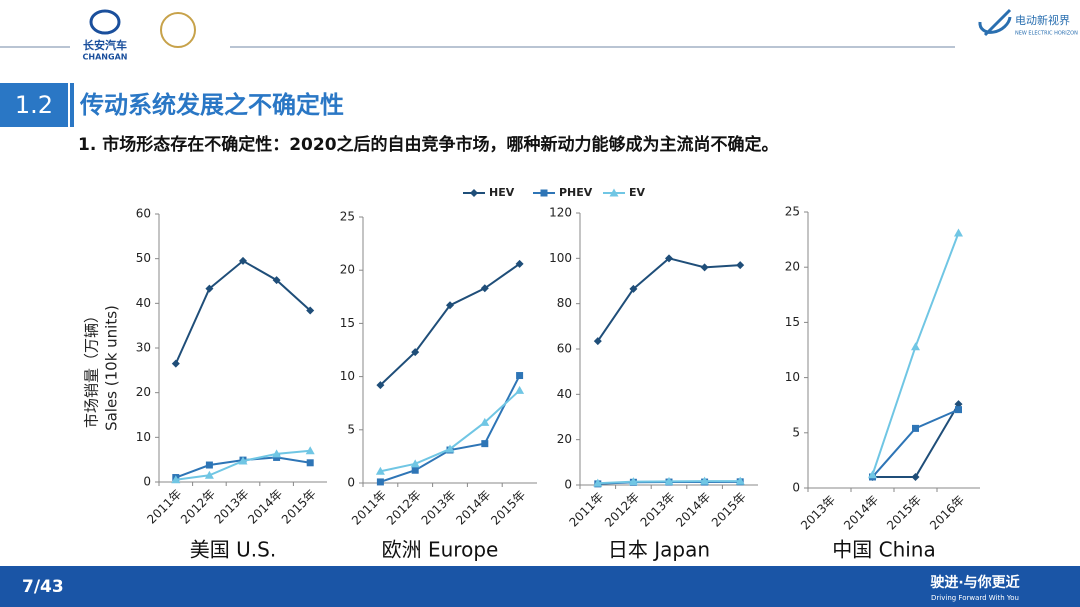  Describe the element at coordinates (112, 368) in the screenshot. I see `y-axis-label: Sales (10k units)` at that location.